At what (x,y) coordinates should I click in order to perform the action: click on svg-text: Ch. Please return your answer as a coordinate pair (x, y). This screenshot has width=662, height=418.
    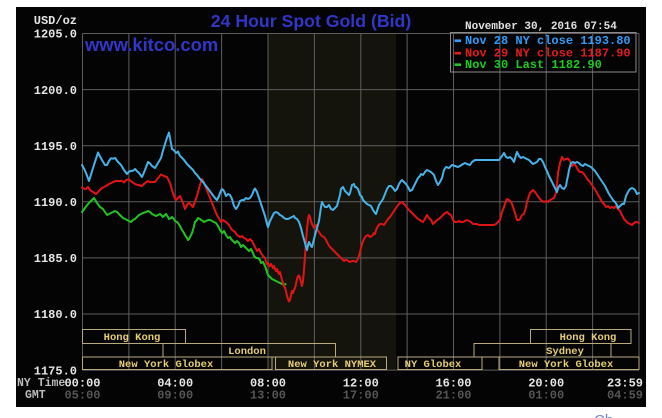
    Looking at the image, I should click on (603, 415).